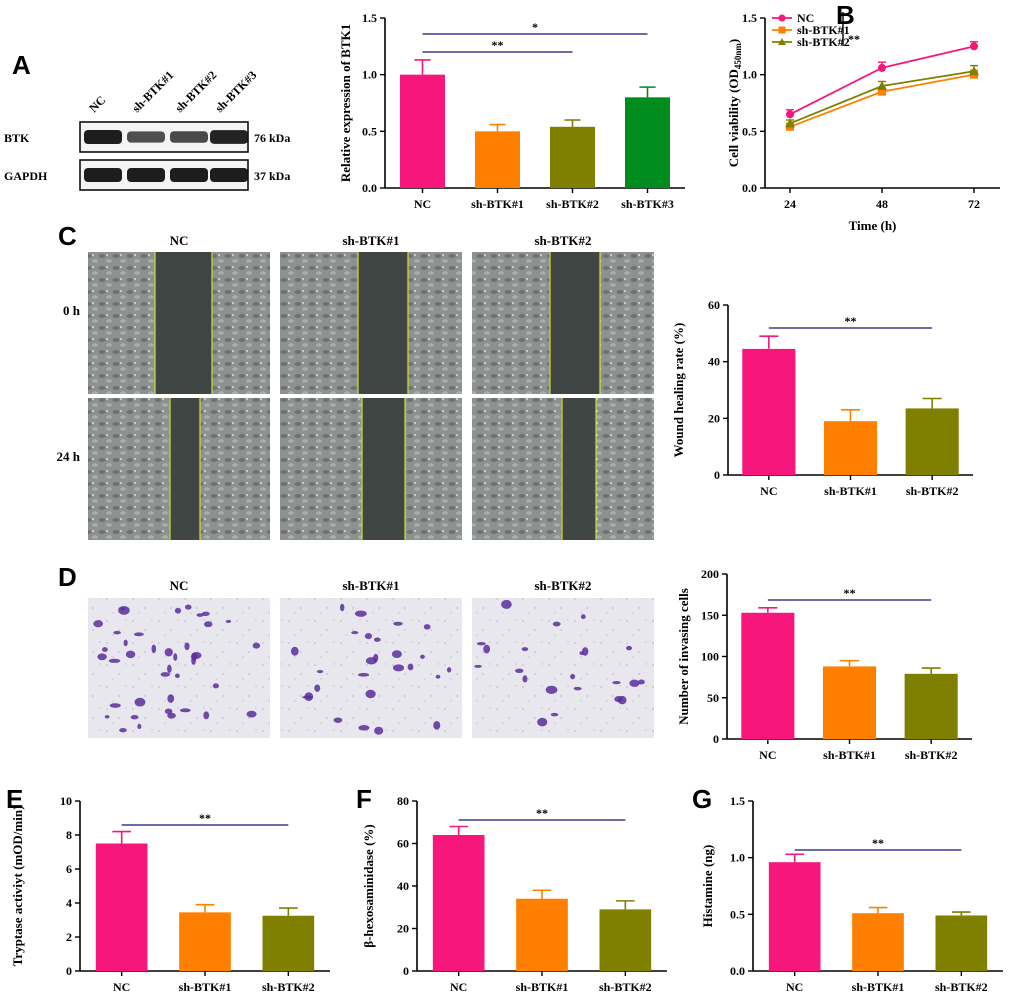 This screenshot has width=1020, height=1005. I want to click on lane-label: sh-BTK#1, so click(152, 91).